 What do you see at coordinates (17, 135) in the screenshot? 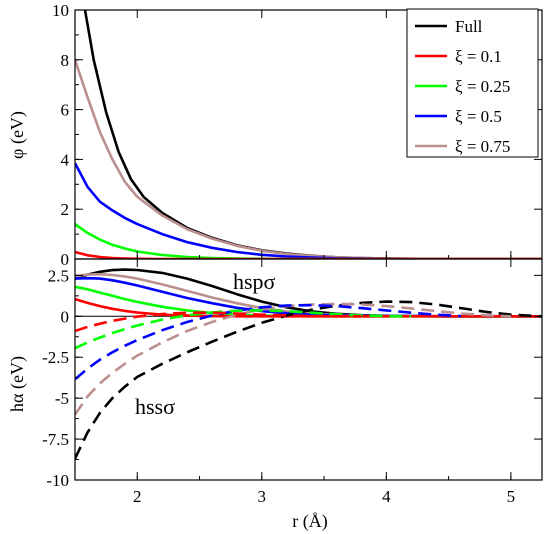
I see `top-ylabel: φ (eV)` at bounding box center [17, 135].